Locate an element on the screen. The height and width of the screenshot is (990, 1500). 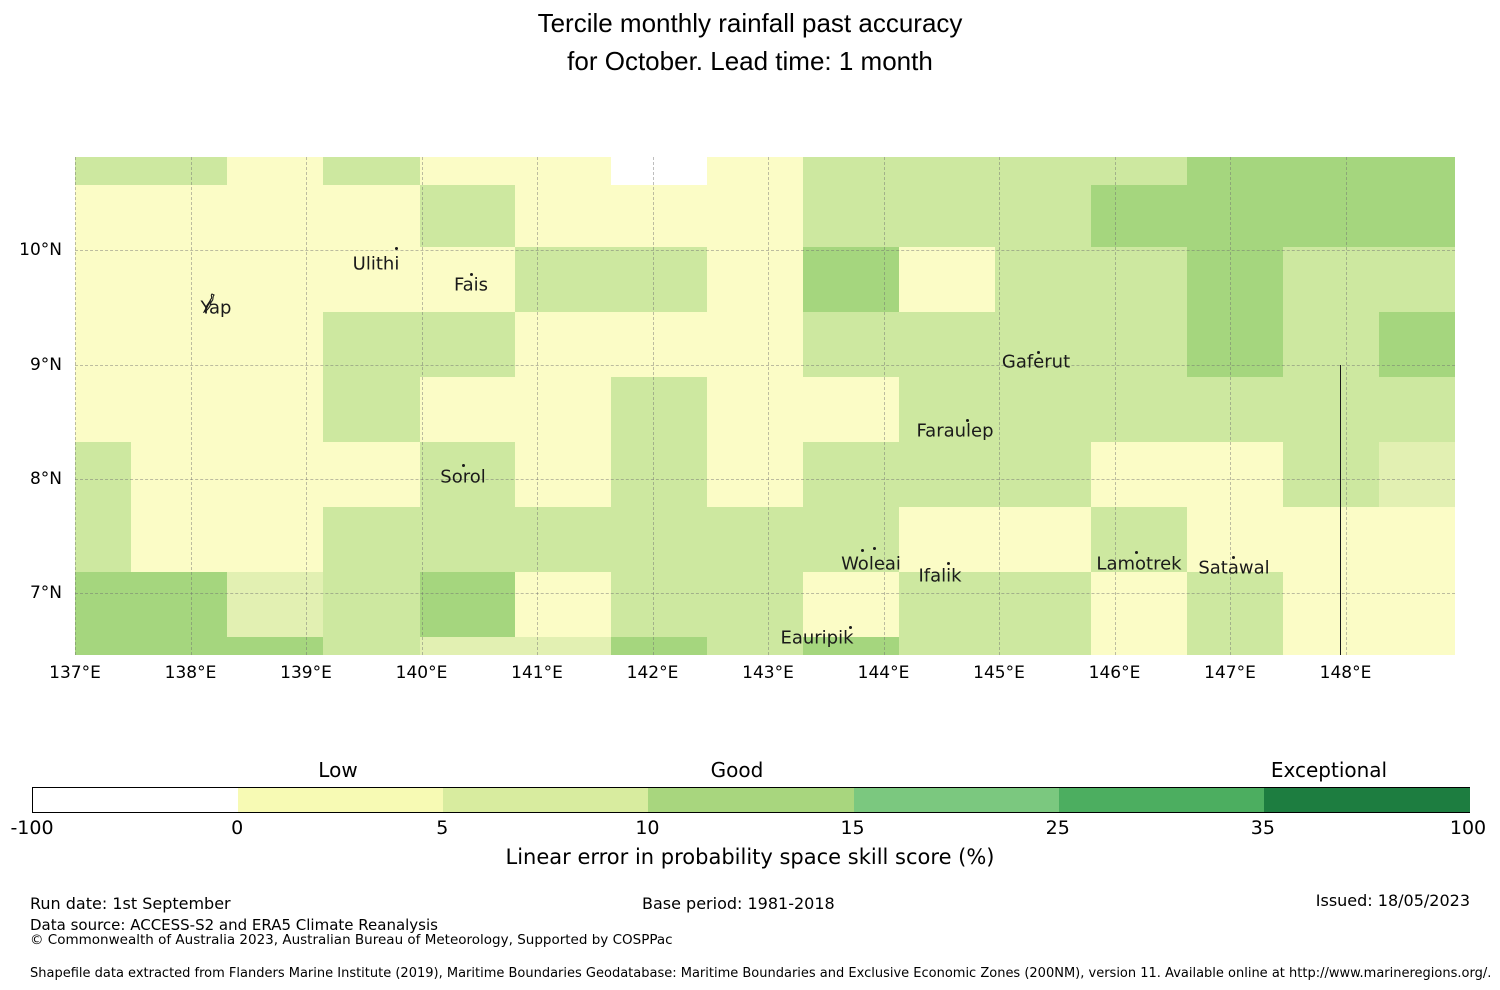
colorbar-region-label-low: Low is located at coordinates (338, 770).